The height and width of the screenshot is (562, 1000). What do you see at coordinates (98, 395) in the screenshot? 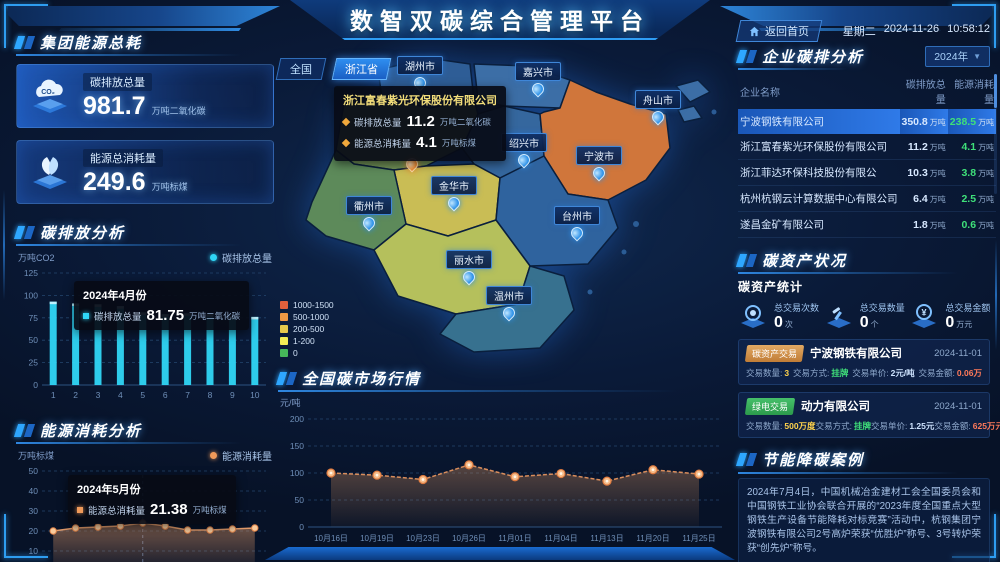
I see `svg-text: 3` at bounding box center [98, 395].